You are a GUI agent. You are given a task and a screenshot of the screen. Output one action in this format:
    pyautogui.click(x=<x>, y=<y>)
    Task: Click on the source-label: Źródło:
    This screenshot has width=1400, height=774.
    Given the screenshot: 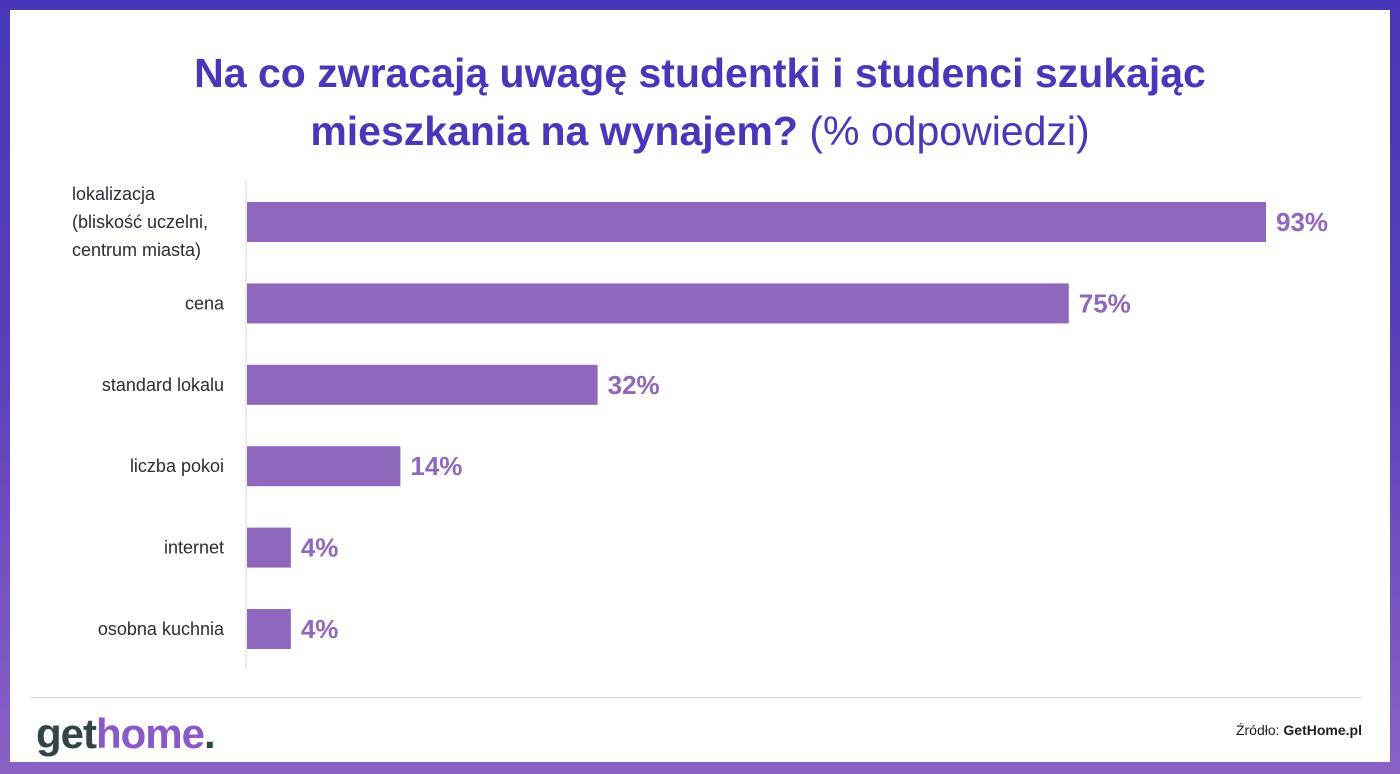 What is the action you would take?
    pyautogui.click(x=1257, y=730)
    